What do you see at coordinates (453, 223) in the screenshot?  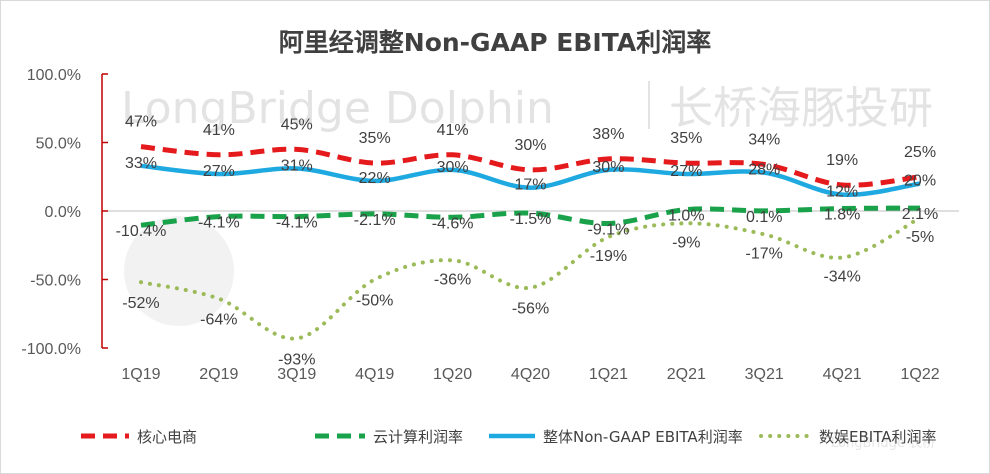 I see `data-label: -4.6%` at bounding box center [453, 223].